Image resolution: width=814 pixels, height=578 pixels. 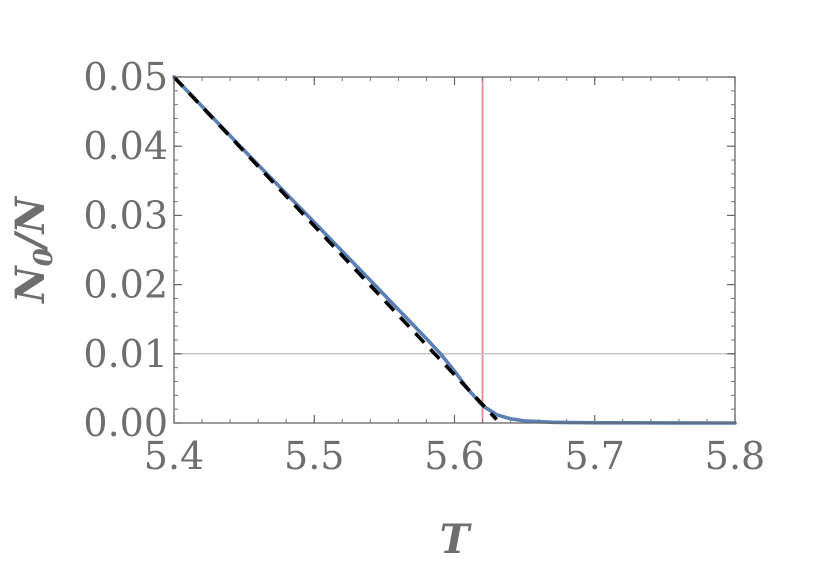 What do you see at coordinates (125, 215) in the screenshot?
I see `y-tick-label: 0.03` at bounding box center [125, 215].